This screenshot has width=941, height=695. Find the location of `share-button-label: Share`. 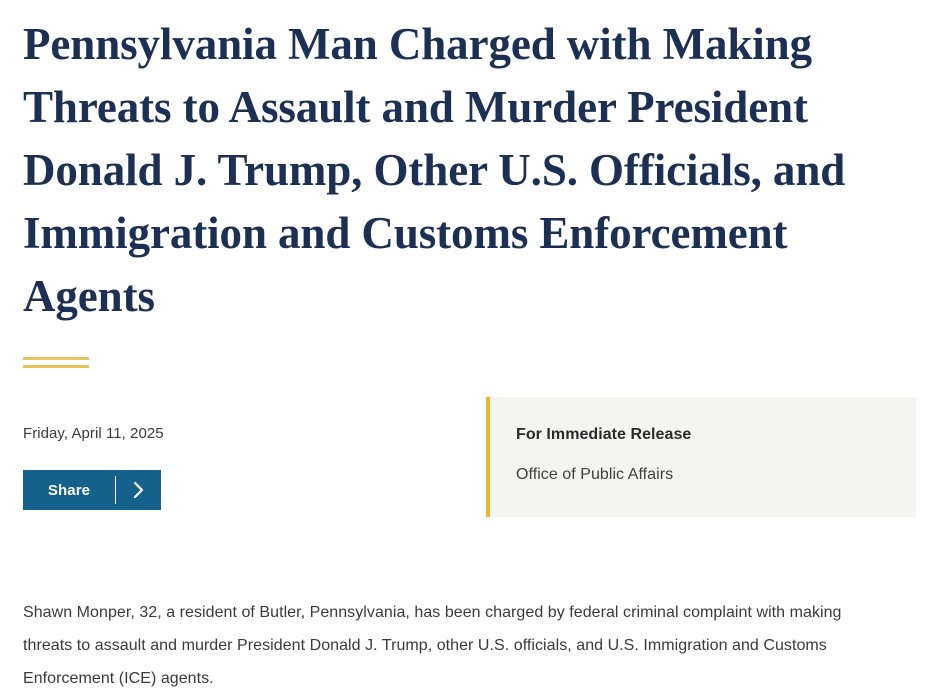

share-button-label: Share is located at coordinates (69, 490).